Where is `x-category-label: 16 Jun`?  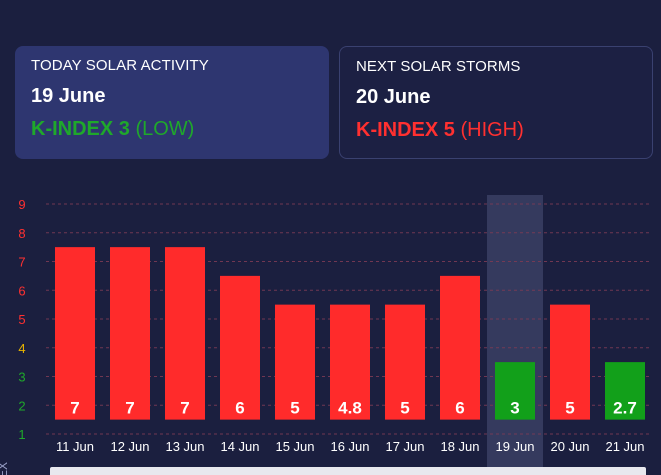 x-category-label: 16 Jun is located at coordinates (349, 446).